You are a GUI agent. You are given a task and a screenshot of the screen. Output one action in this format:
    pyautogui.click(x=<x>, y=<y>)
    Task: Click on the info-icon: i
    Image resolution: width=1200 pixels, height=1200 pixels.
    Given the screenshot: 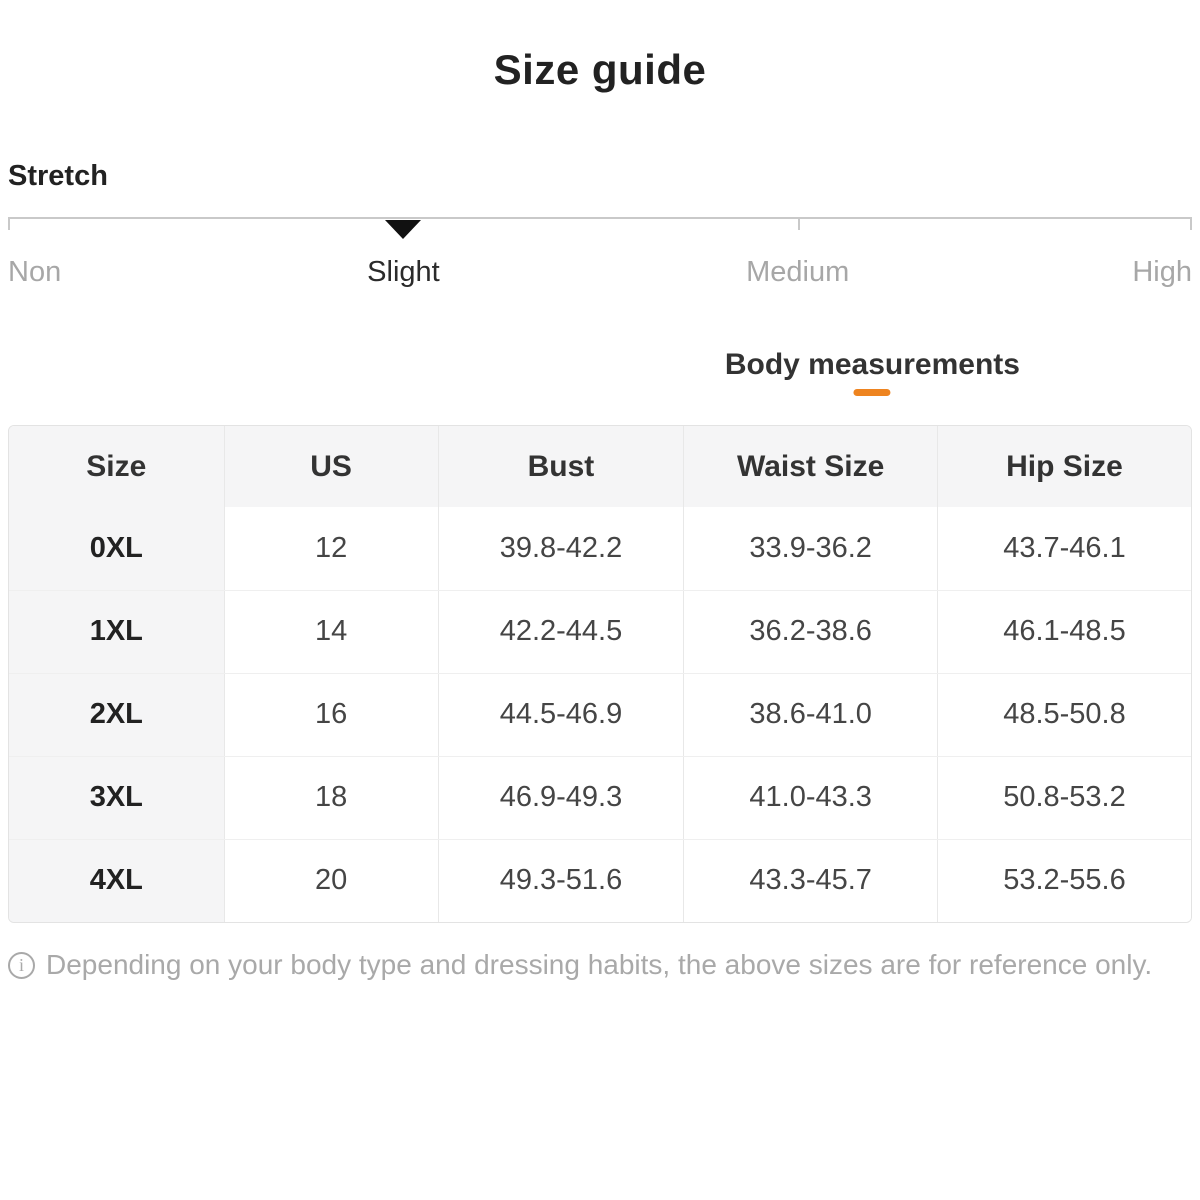 What is the action you would take?
    pyautogui.click(x=21, y=965)
    